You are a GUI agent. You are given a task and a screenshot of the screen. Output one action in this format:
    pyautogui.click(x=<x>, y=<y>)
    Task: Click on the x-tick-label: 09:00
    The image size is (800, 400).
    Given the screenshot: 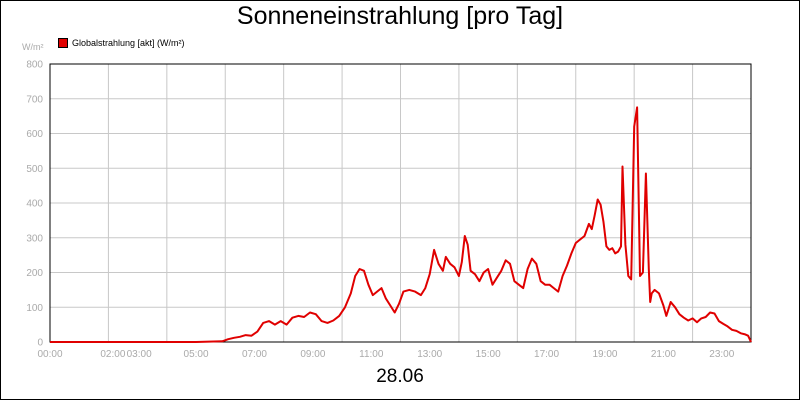 What is the action you would take?
    pyautogui.click(x=312, y=354)
    